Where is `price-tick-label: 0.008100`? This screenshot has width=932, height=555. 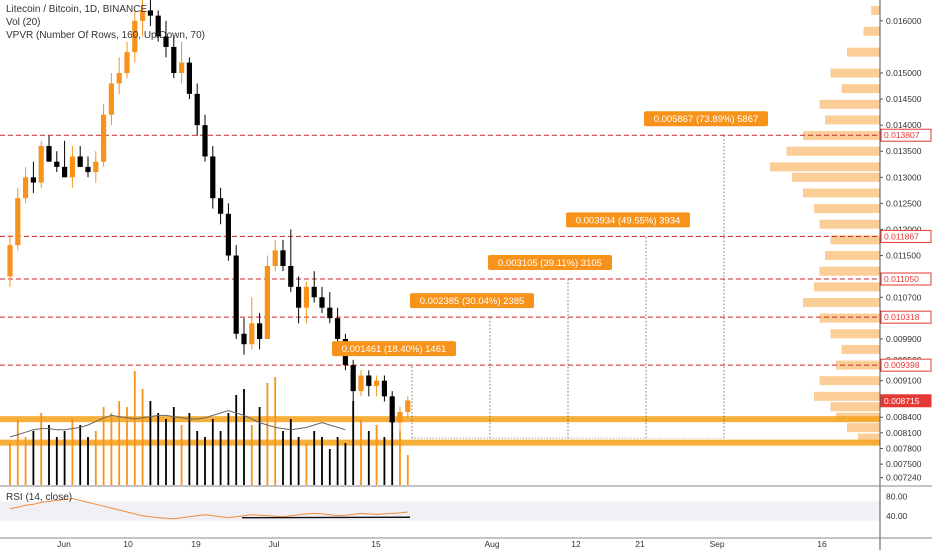 price-tick-label: 0.008100 is located at coordinates (904, 433).